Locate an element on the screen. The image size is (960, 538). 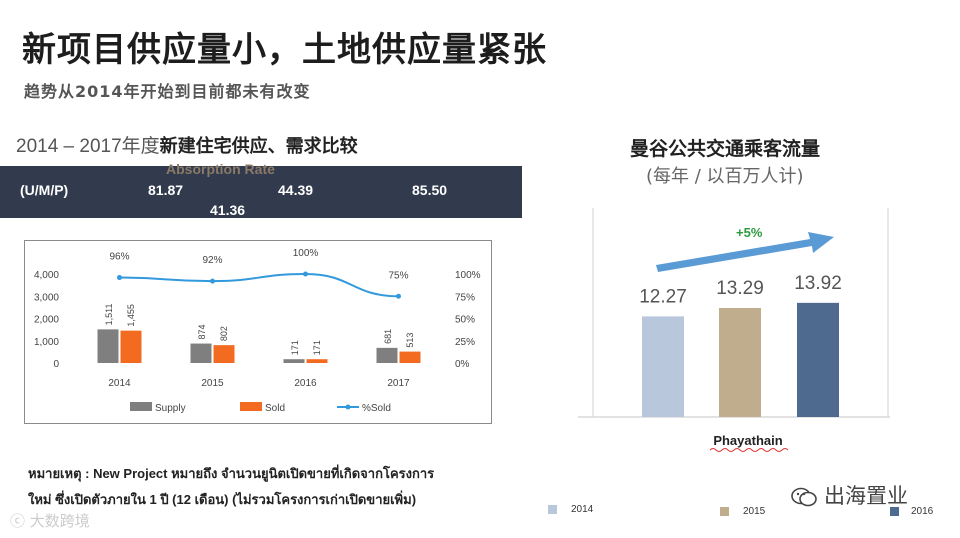
supply-data-label: 171 is located at coordinates (295, 347).